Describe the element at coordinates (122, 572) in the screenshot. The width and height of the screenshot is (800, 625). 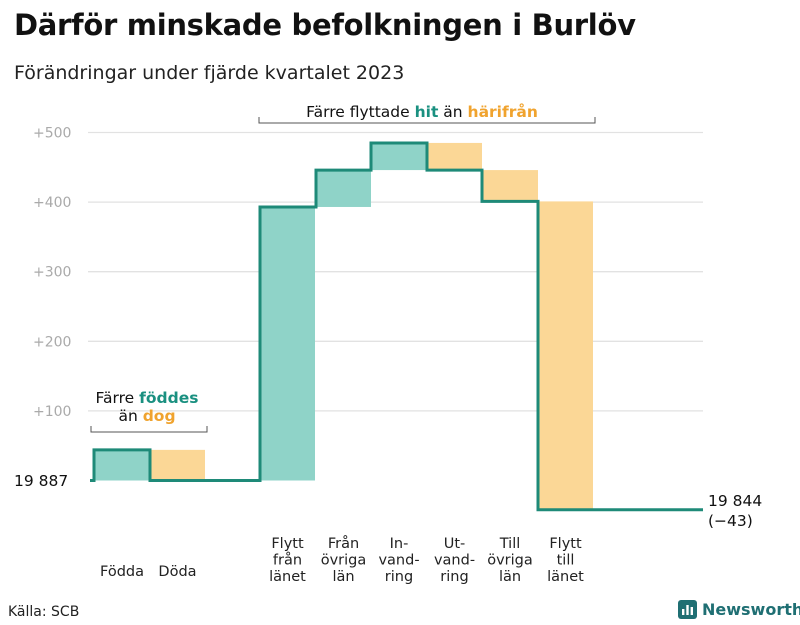
I see `x-tick-label: Födda` at that location.